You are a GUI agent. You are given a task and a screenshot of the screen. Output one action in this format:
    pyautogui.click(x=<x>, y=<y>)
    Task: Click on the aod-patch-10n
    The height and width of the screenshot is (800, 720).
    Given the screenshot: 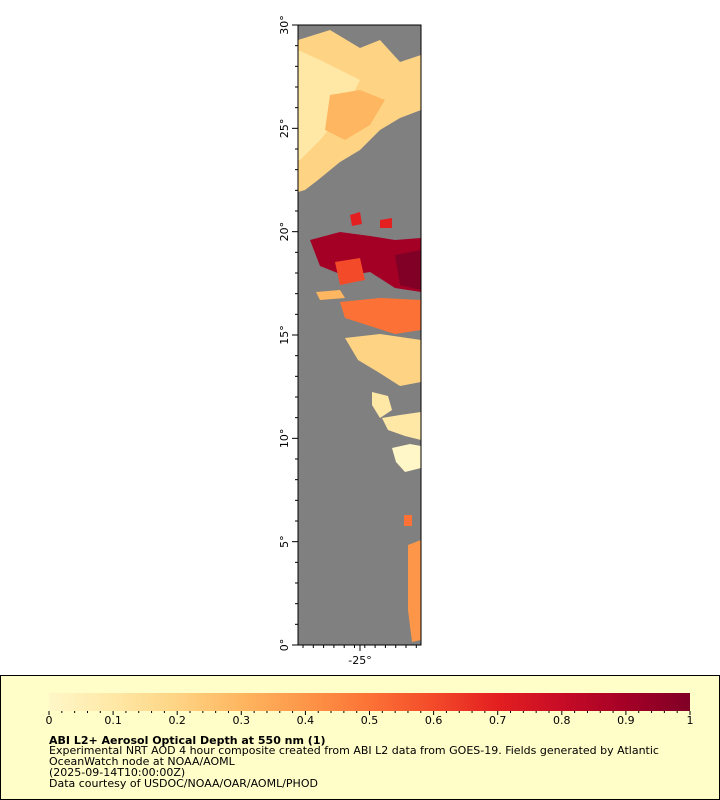 What is the action you would take?
    pyautogui.click(x=406, y=458)
    